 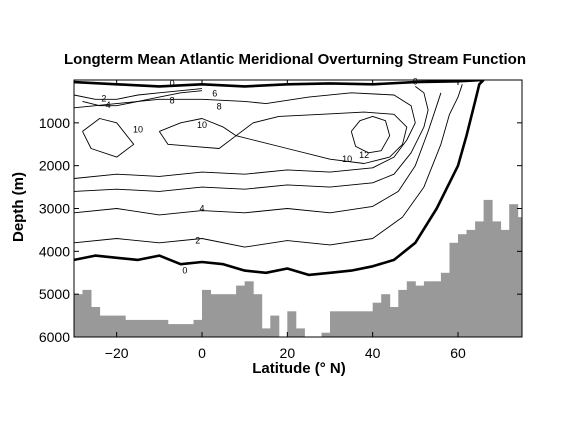 I want to click on x-tick-label: 60, so click(x=458, y=353).